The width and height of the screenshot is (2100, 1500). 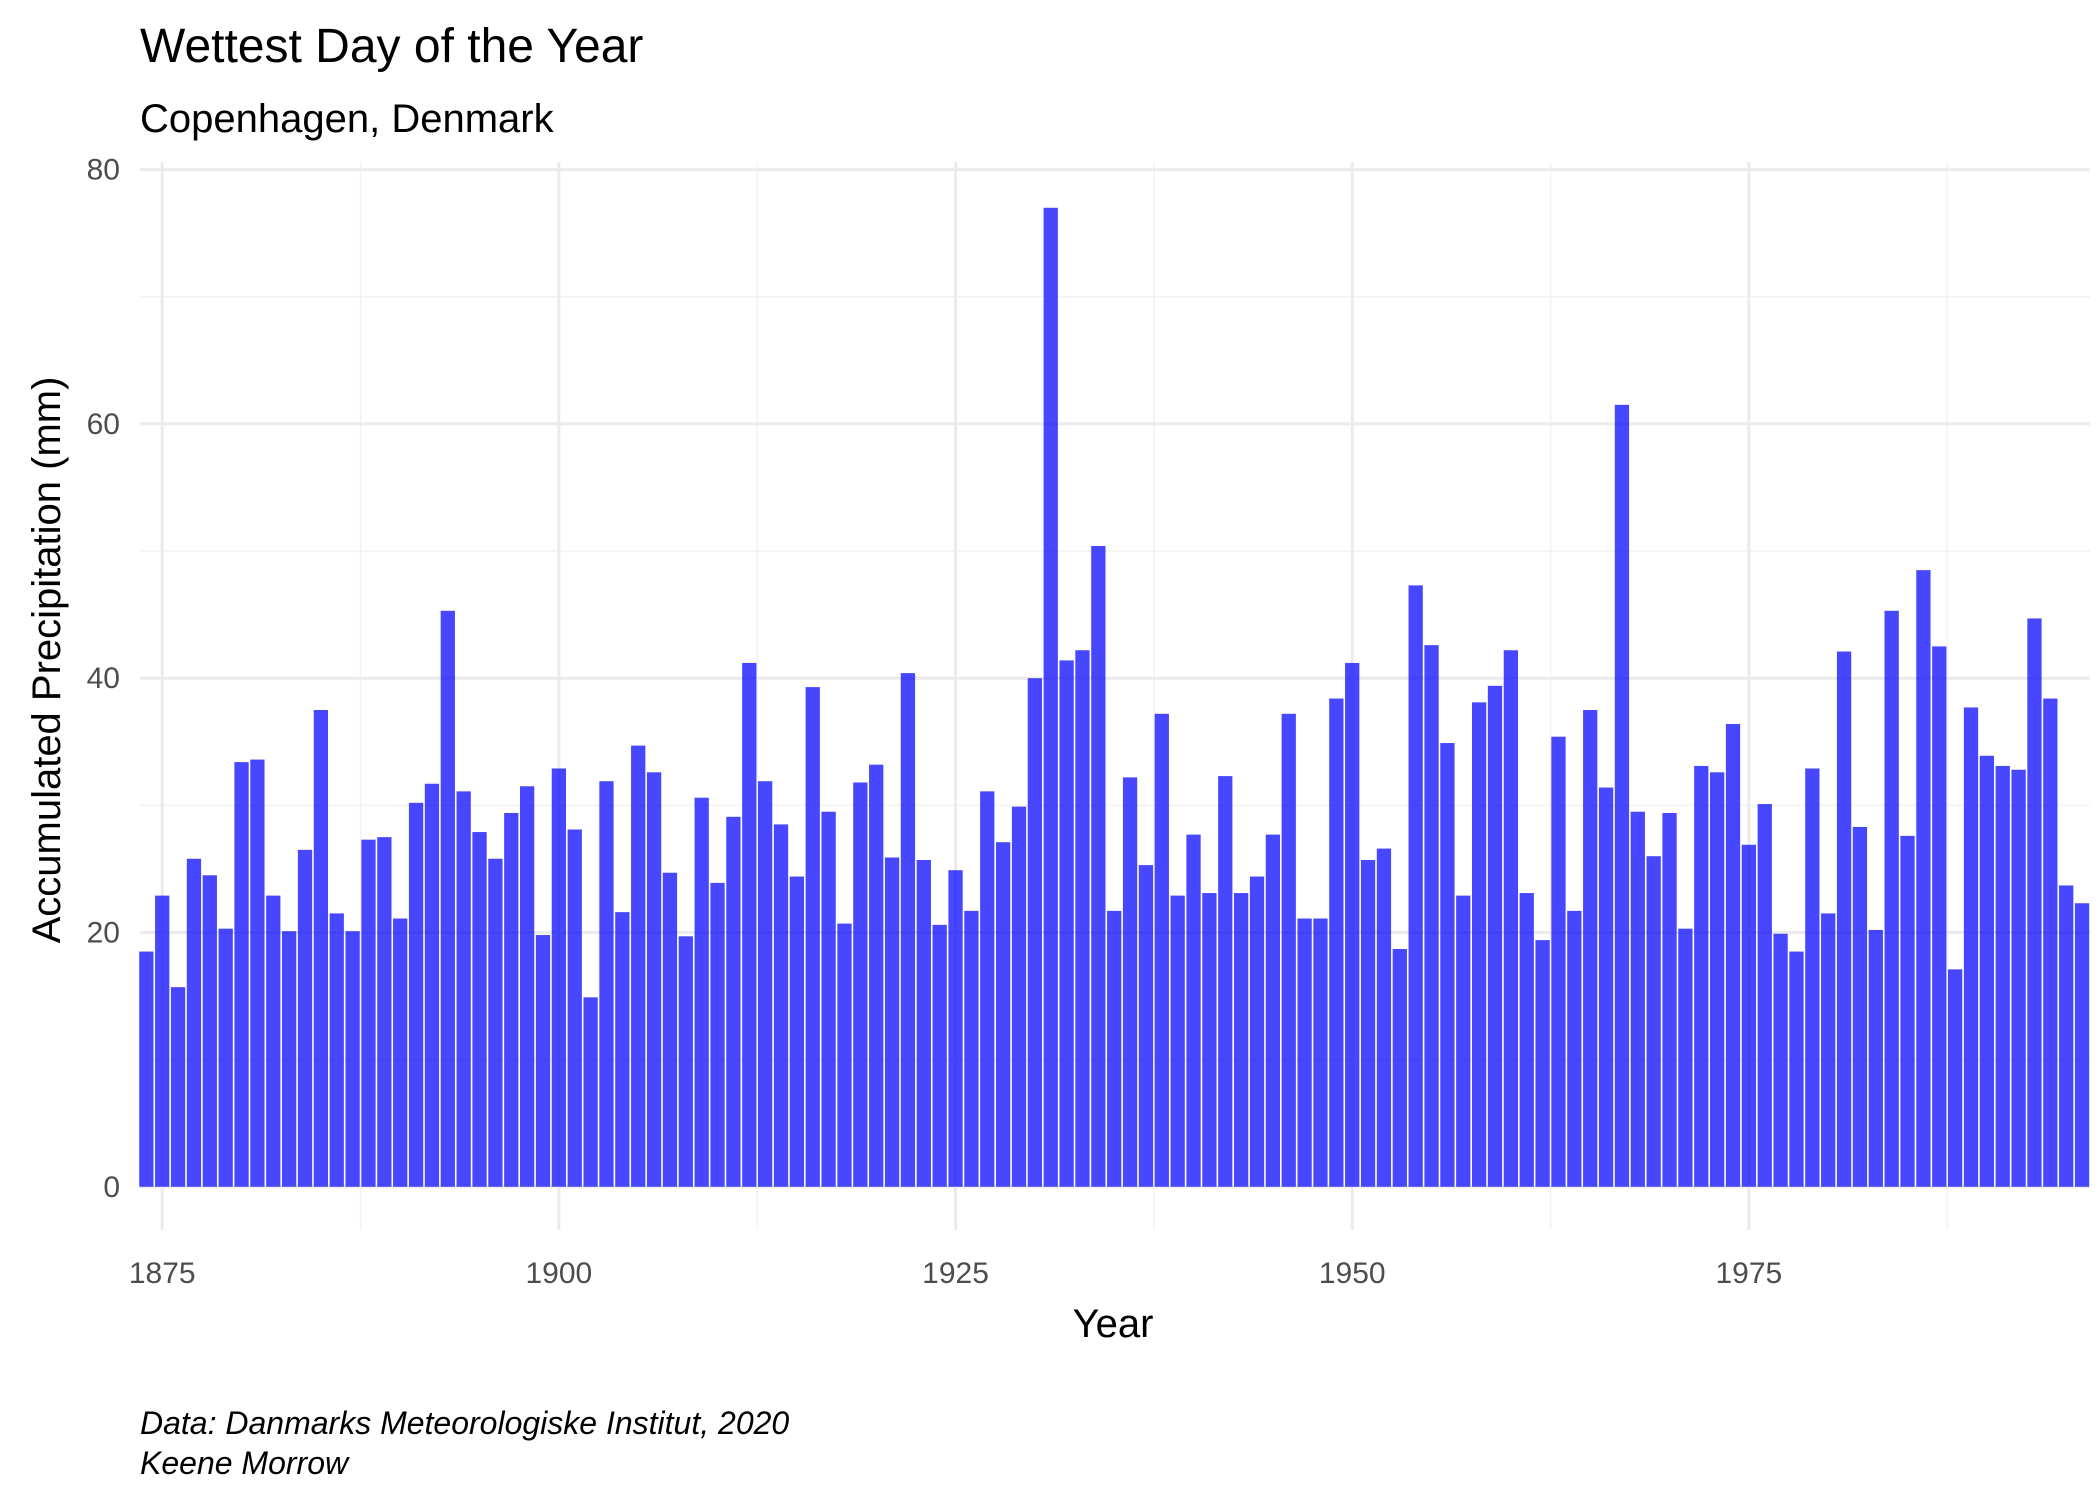 What do you see at coordinates (2082, 1045) in the screenshot?
I see `bar-1996` at bounding box center [2082, 1045].